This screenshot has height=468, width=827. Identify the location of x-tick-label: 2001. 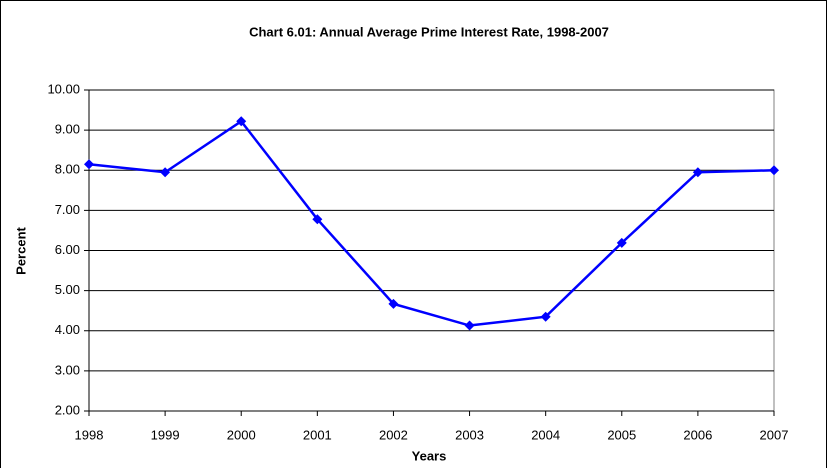
(317, 434).